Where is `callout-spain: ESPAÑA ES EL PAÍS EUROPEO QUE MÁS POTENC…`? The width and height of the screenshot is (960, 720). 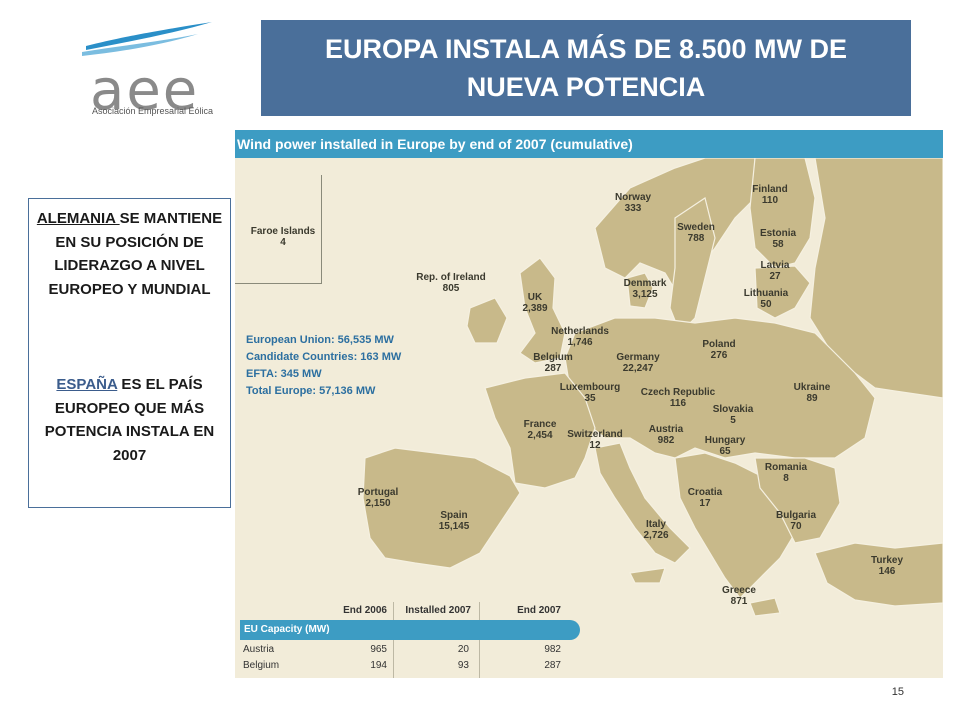 callout-spain: ESPAÑA ES EL PAÍS EUROPEO QUE MÁS POTENC… is located at coordinates (129, 420).